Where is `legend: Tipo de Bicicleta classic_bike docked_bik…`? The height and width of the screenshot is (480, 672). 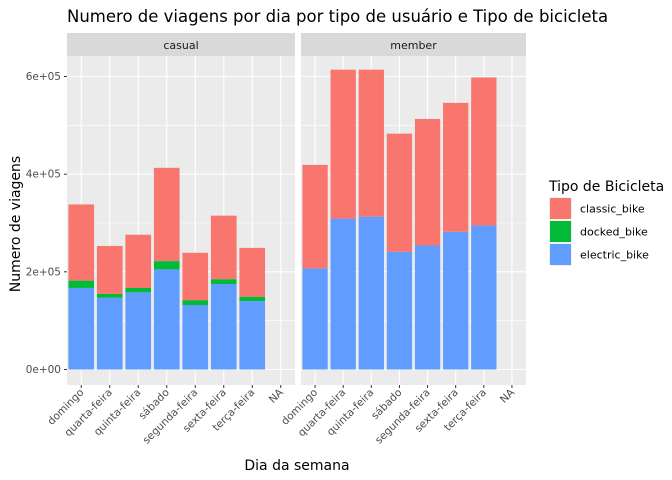
legend: Tipo de Bicicleta classic_bike docked_bik… is located at coordinates (606, 222).